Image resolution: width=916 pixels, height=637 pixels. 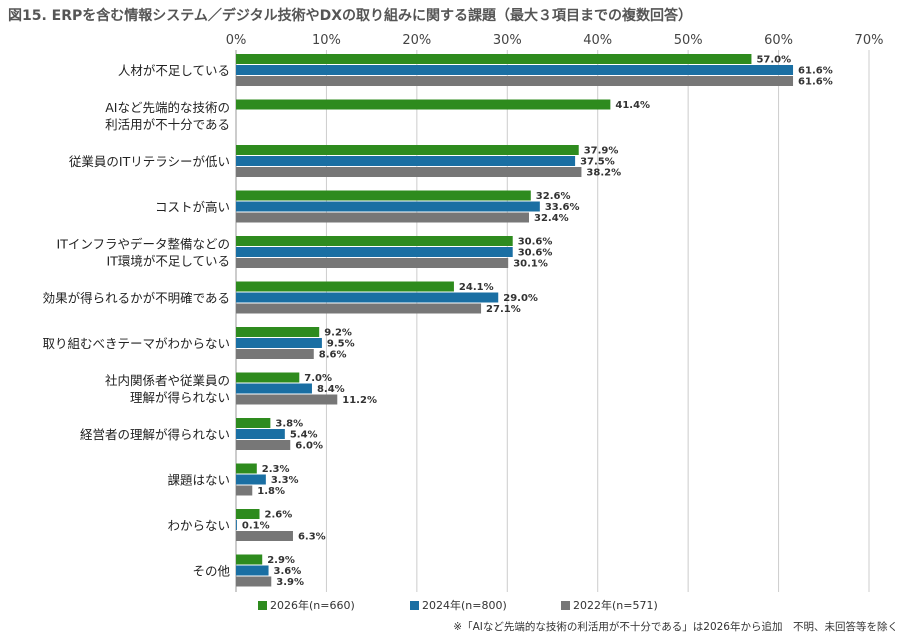 What do you see at coordinates (333, 355) in the screenshot?
I see `bar-value-label: 8.6%` at bounding box center [333, 355].